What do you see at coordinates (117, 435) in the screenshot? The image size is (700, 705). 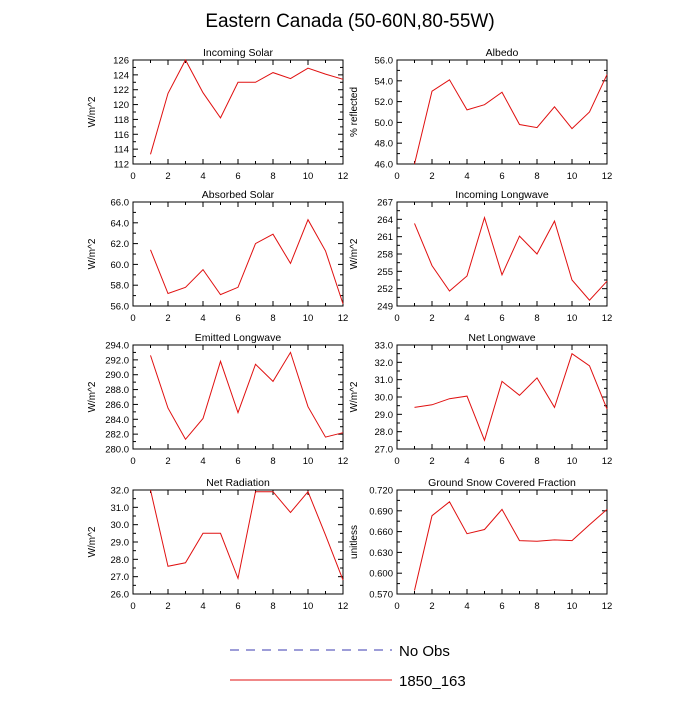 I see `y-tick-label: 282.0` at bounding box center [117, 435].